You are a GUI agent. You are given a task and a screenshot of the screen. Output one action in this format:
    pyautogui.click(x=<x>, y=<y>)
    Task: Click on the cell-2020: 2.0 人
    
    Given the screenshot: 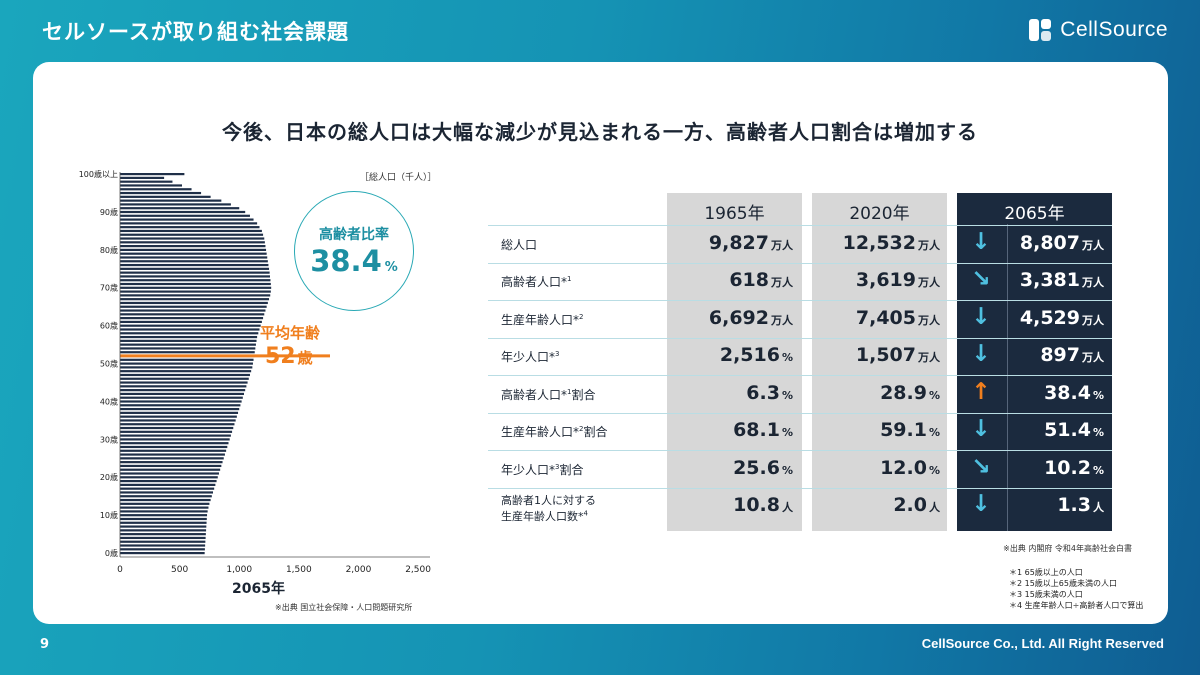 What is the action you would take?
    pyautogui.click(x=916, y=505)
    